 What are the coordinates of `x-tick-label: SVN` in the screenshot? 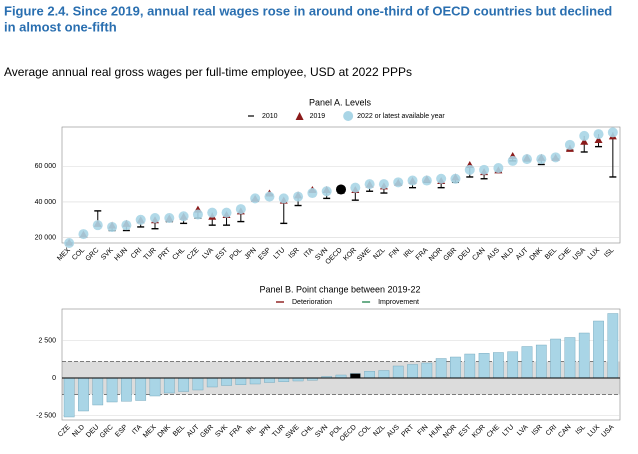 It's located at (321, 431).